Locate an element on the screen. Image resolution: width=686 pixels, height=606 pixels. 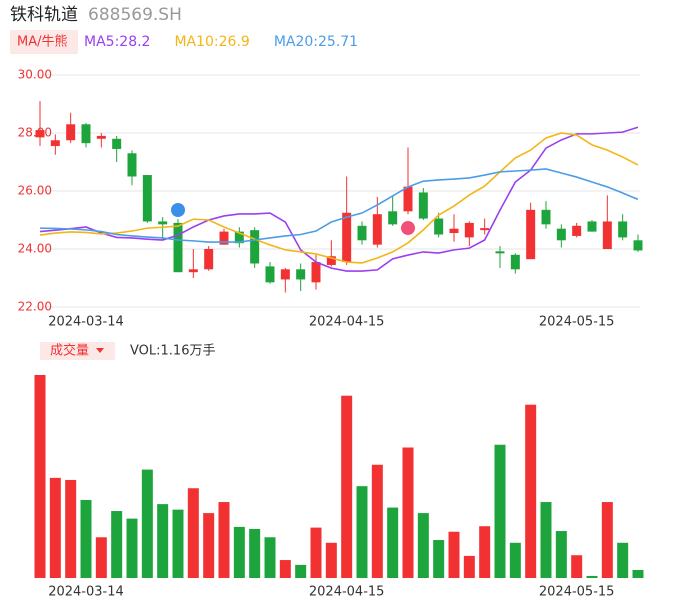
y-tick-label: 28.00 is located at coordinates (35, 133).